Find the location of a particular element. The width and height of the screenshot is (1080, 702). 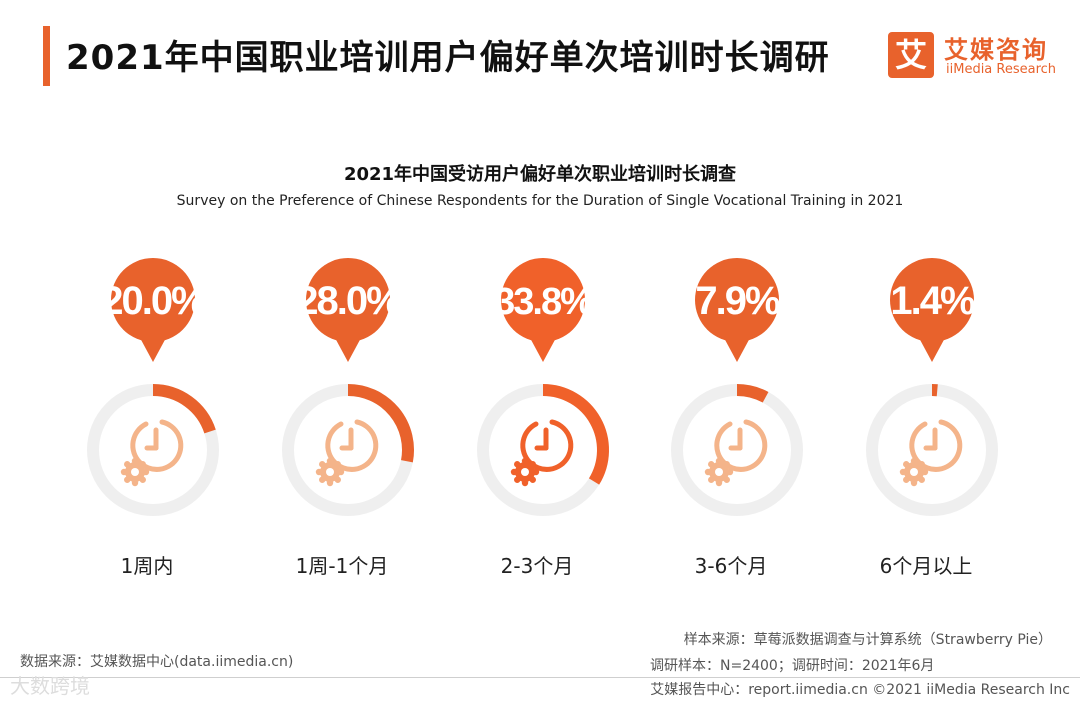

category-label: 6个月以上 is located at coordinates (926, 566).